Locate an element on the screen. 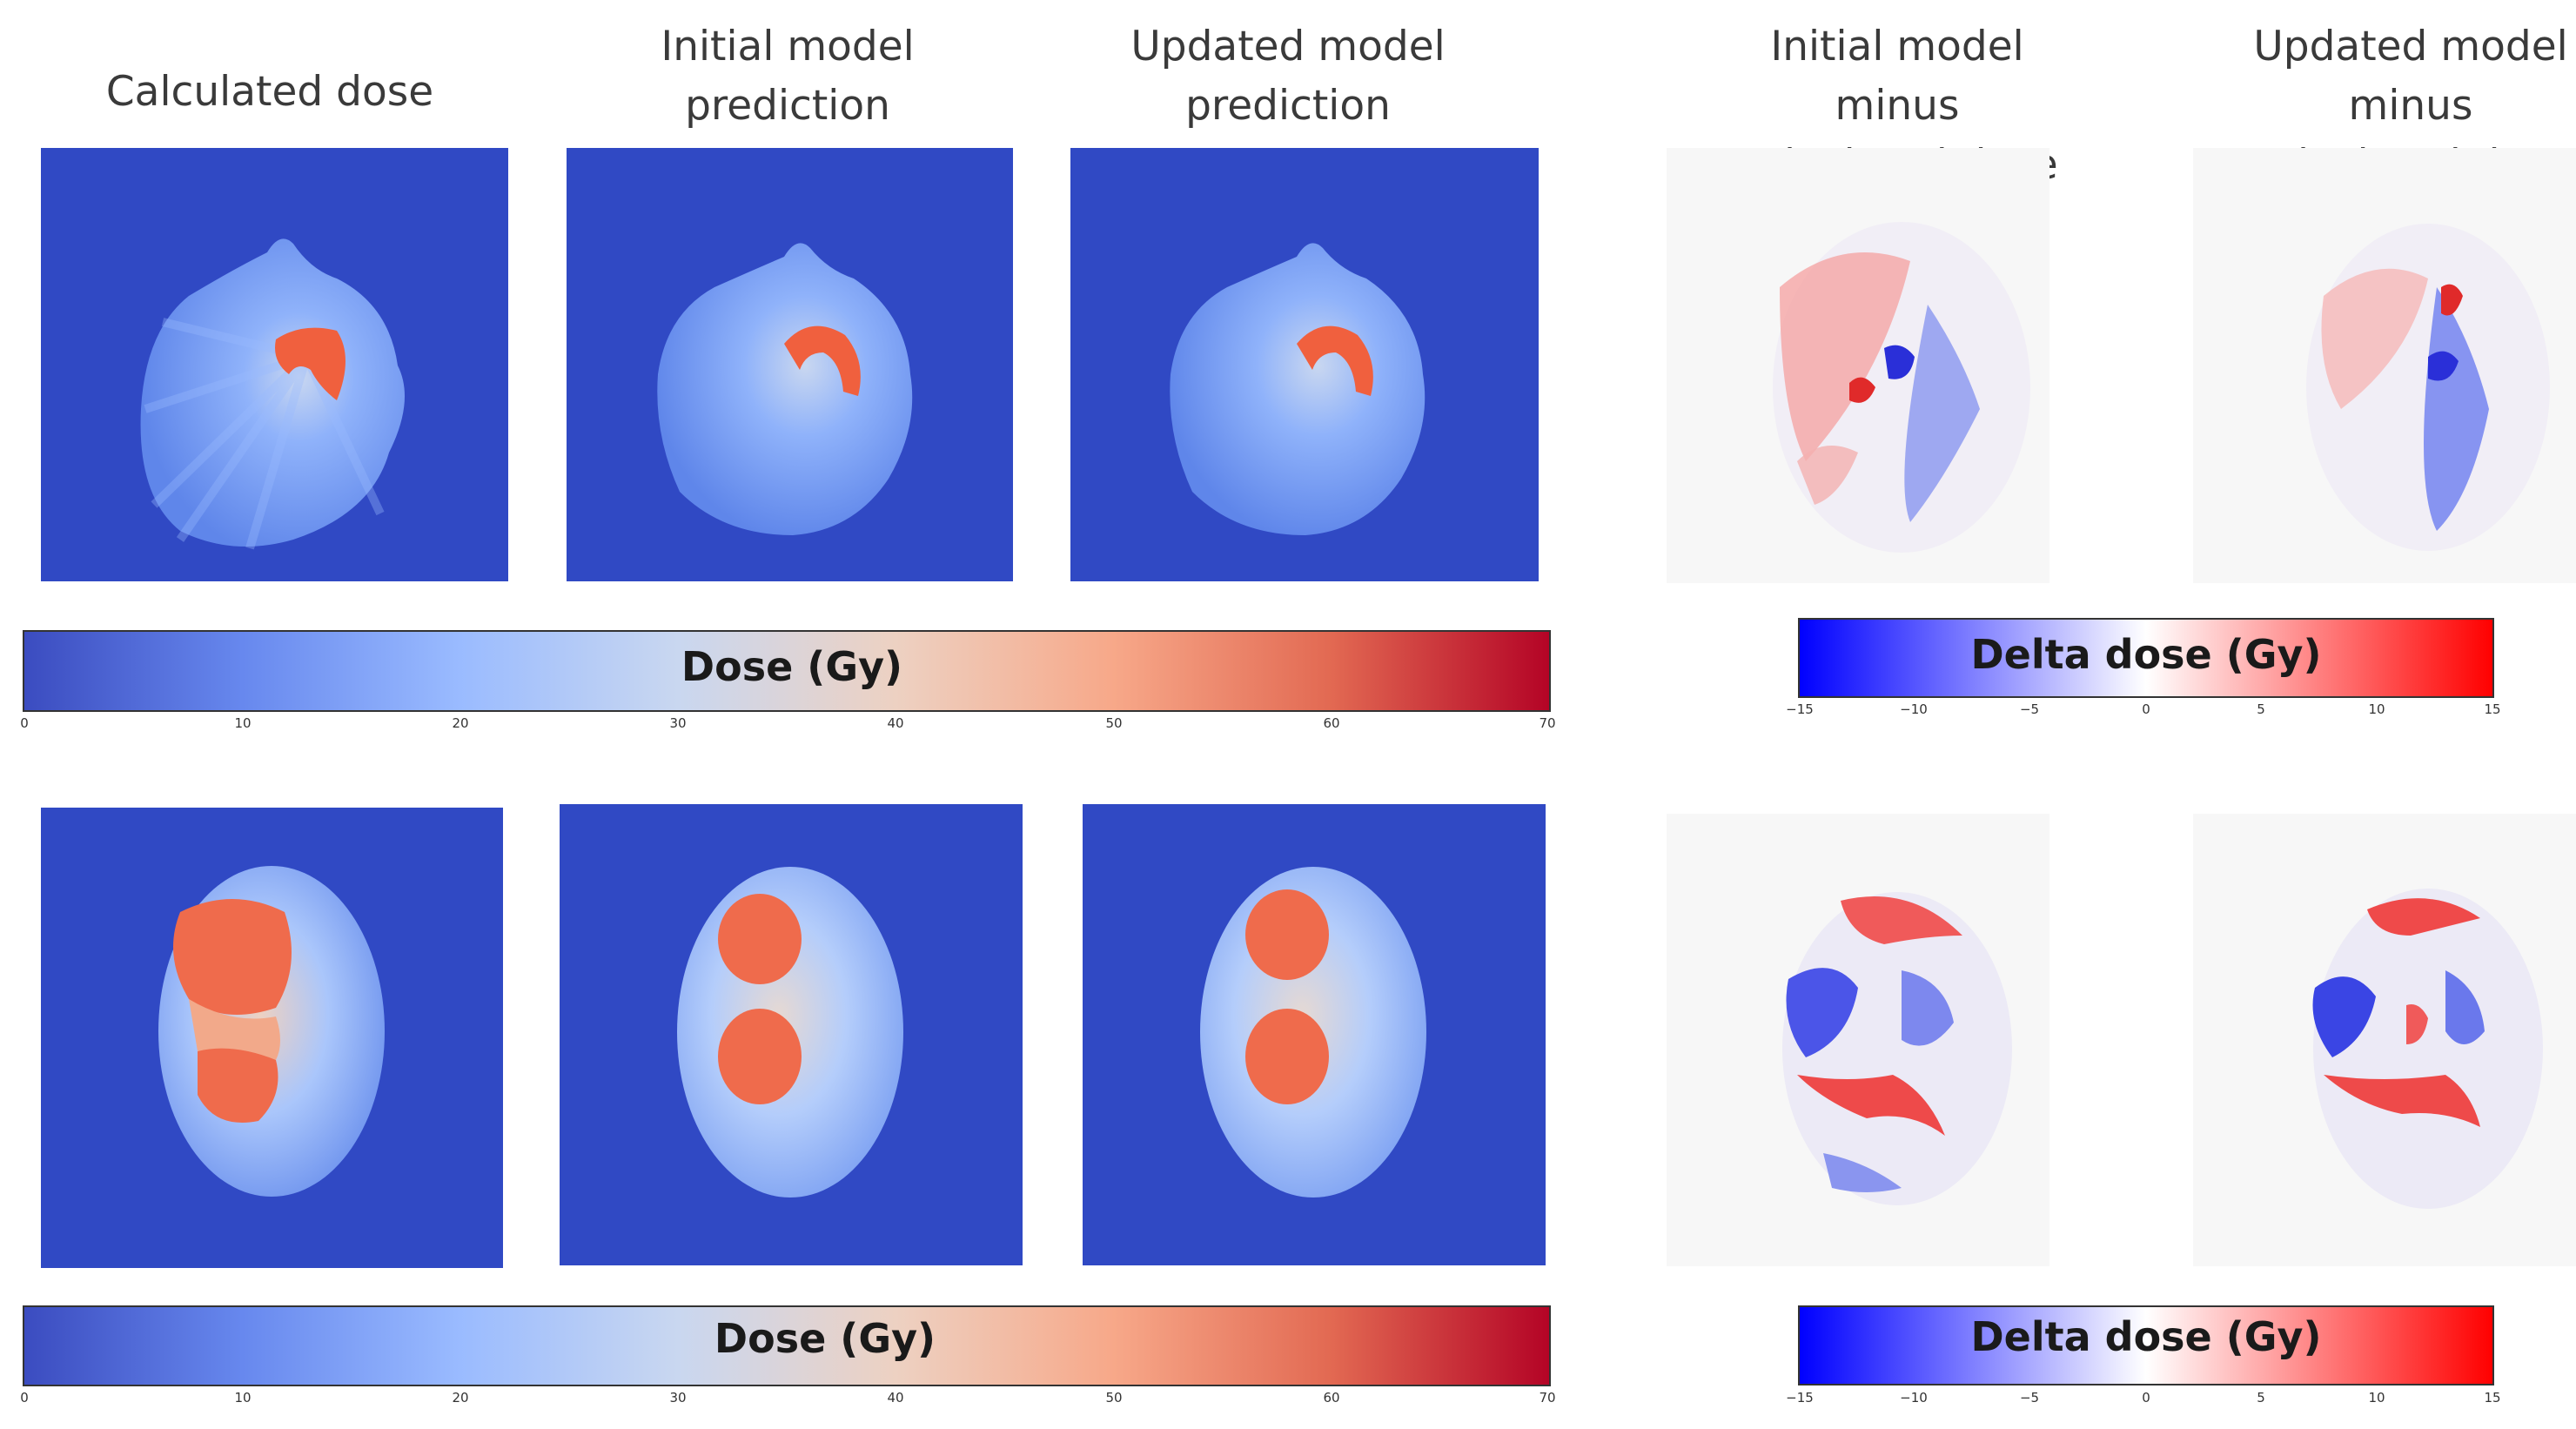 Image resolution: width=2576 pixels, height=1429 pixels. dose-colorbar-row1 is located at coordinates (787, 671).